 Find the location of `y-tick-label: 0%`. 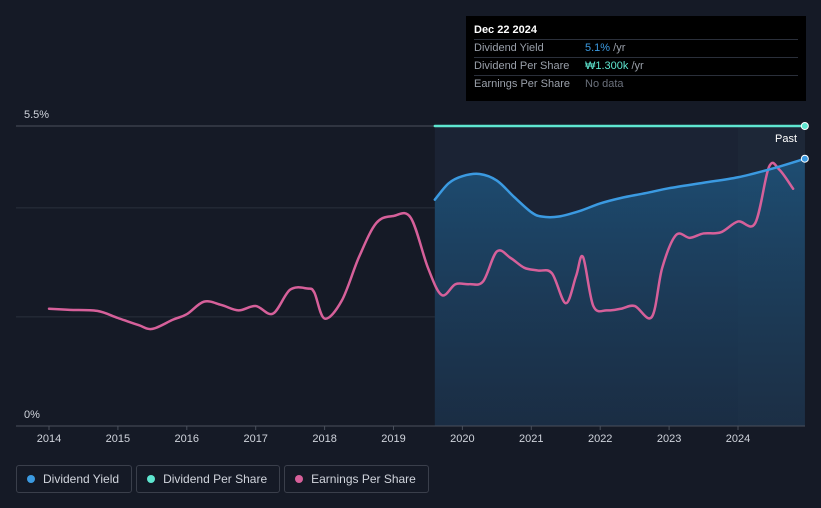

y-tick-label: 0% is located at coordinates (32, 415).